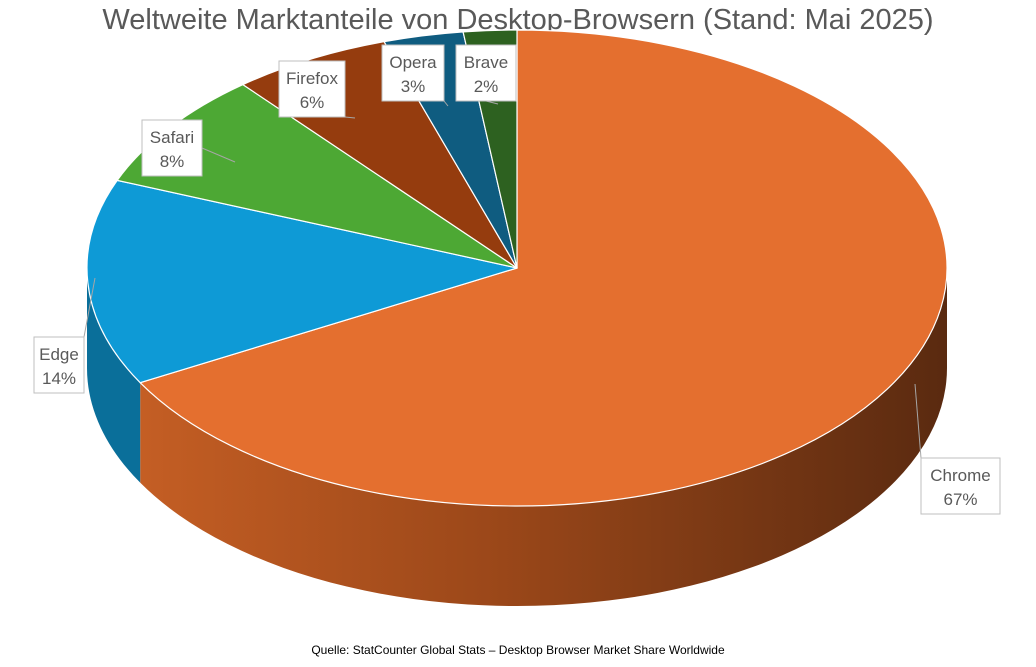 The height and width of the screenshot is (667, 1036). I want to click on data-label-box-opera, so click(413, 73).